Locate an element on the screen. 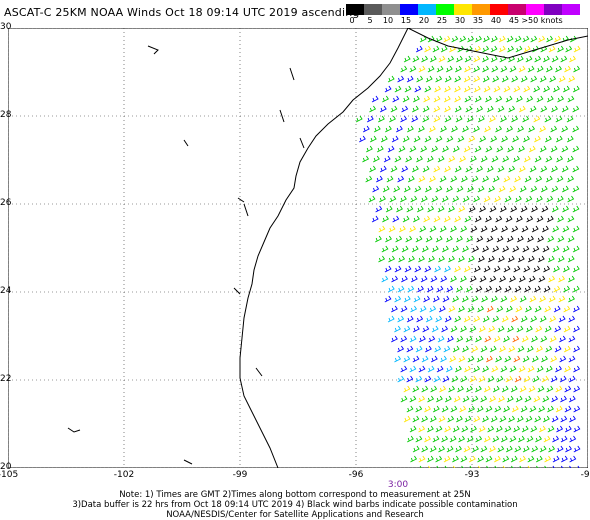  latitude-label: 30 is located at coordinates (6, 27).